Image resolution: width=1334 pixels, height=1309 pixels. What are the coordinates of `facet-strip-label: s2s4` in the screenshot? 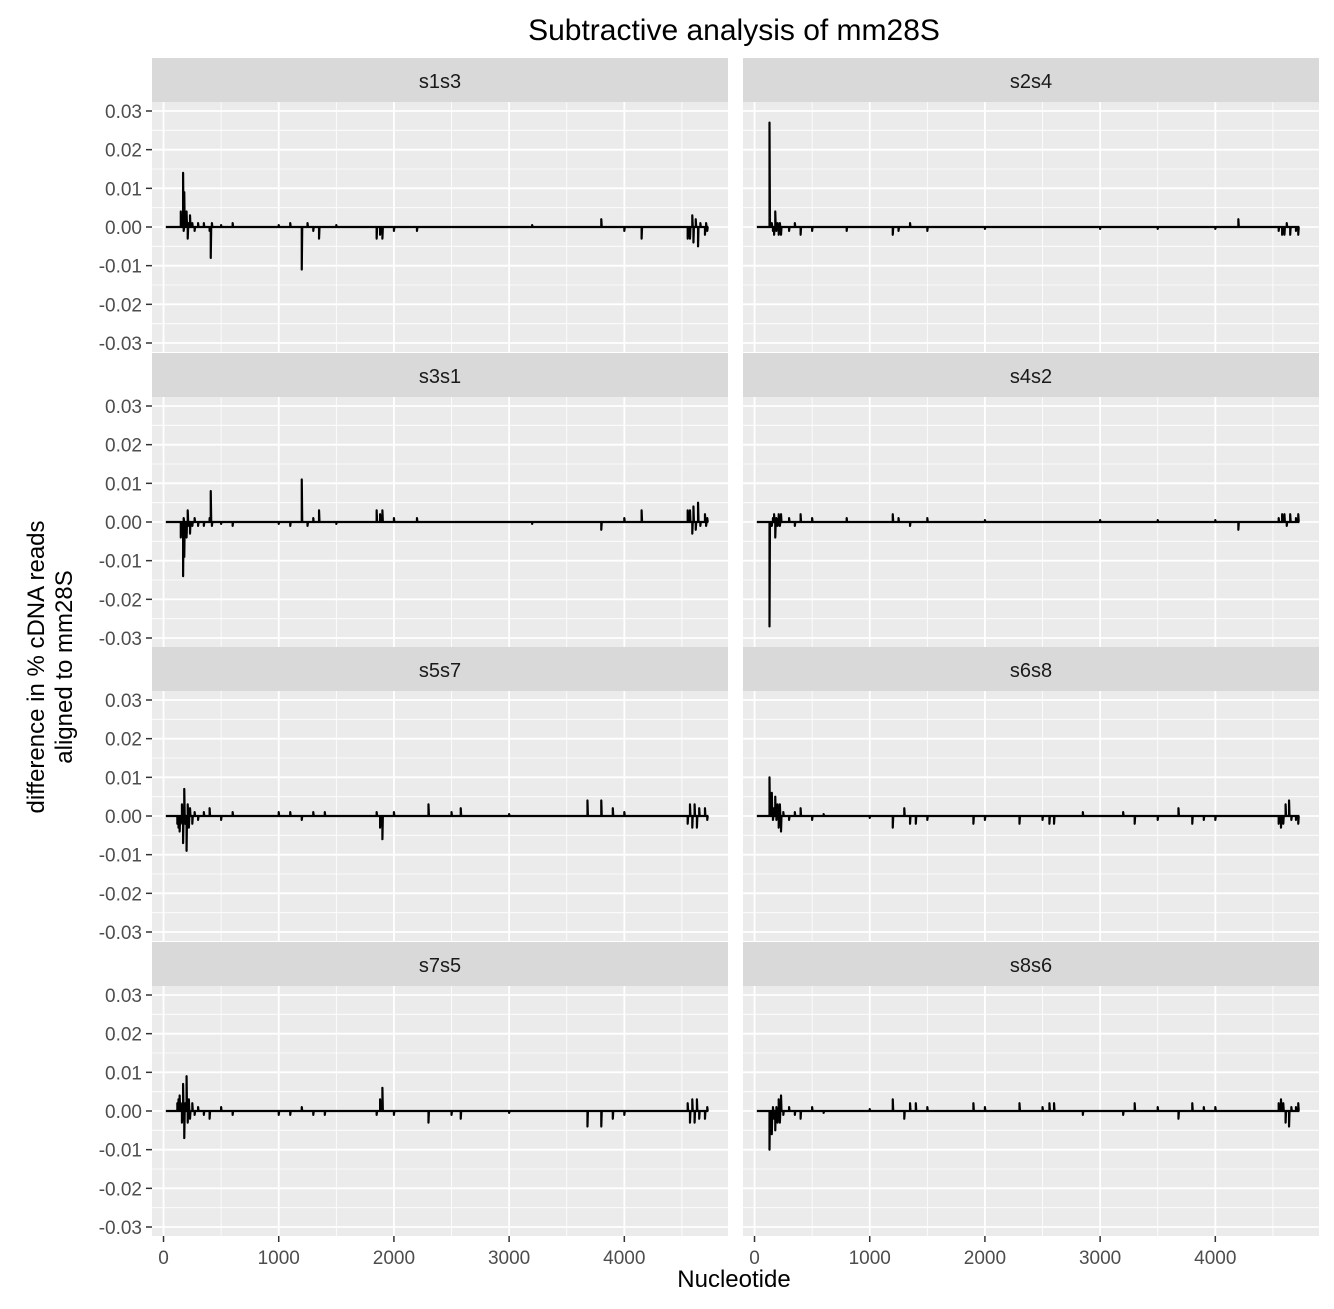 It's located at (1031, 82).